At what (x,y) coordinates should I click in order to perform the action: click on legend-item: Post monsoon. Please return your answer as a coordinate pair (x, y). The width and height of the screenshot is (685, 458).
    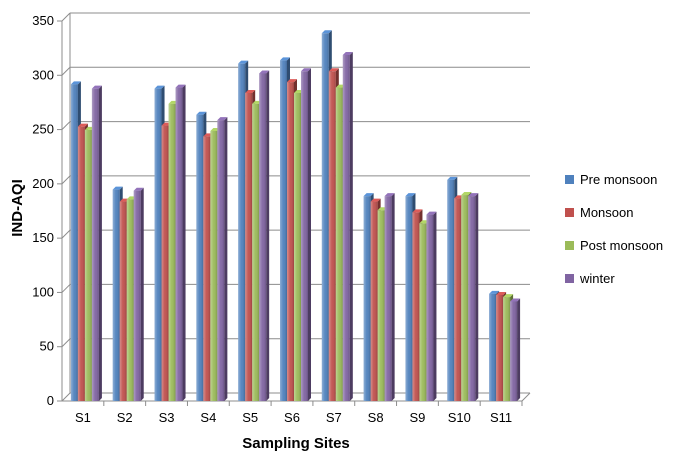
    Looking at the image, I should click on (614, 245).